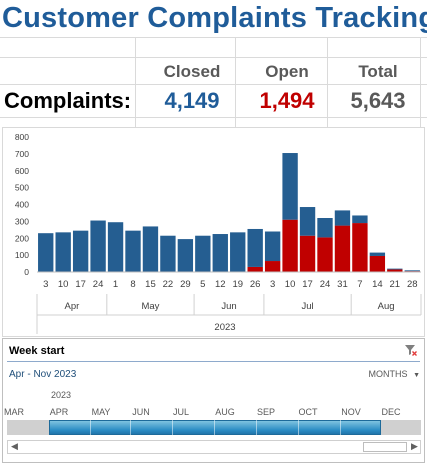 The width and height of the screenshot is (427, 465). I want to click on scroll-right-icon: ▶, so click(414, 446).